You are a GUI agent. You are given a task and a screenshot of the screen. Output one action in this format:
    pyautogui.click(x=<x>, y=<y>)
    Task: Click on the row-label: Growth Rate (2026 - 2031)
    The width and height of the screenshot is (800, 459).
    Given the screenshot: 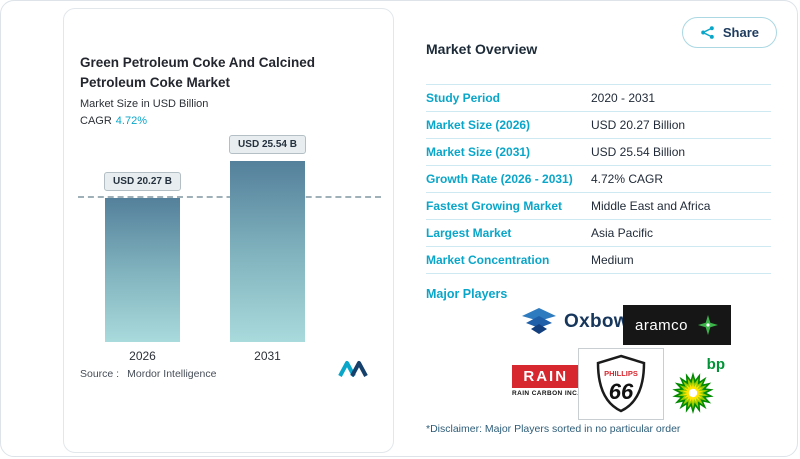 What is the action you would take?
    pyautogui.click(x=499, y=179)
    